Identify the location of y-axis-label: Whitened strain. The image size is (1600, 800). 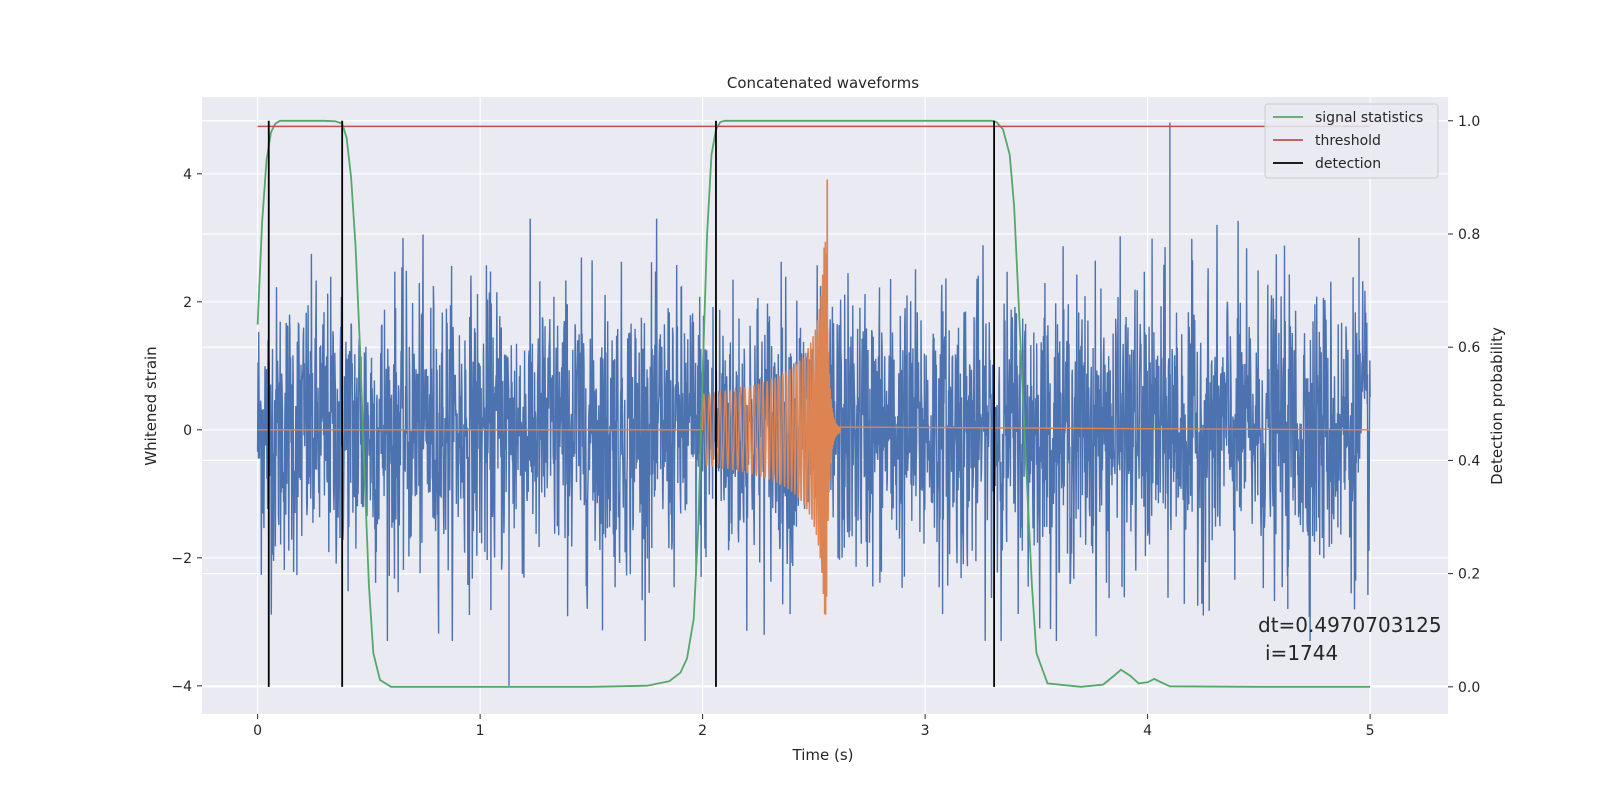
(151, 405).